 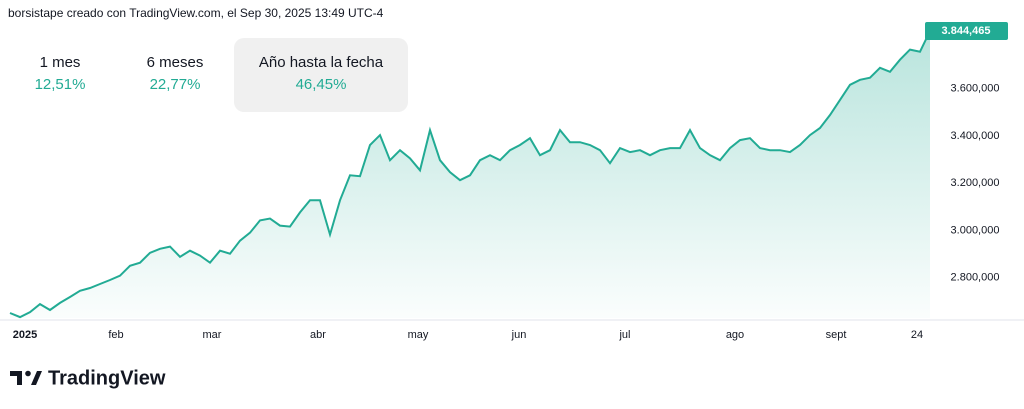 What do you see at coordinates (735, 335) in the screenshot?
I see `x-tick-label: ago` at bounding box center [735, 335].